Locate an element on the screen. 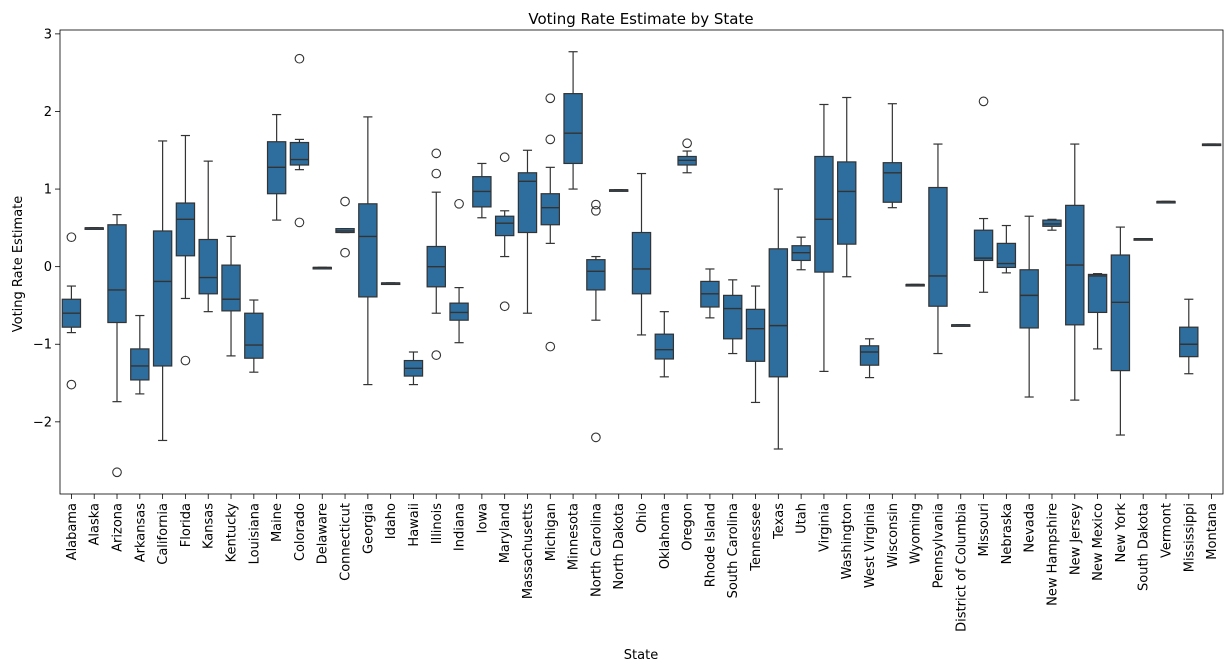 The height and width of the screenshot is (671, 1232). x-tick-label: Hawaii is located at coordinates (414, 525).